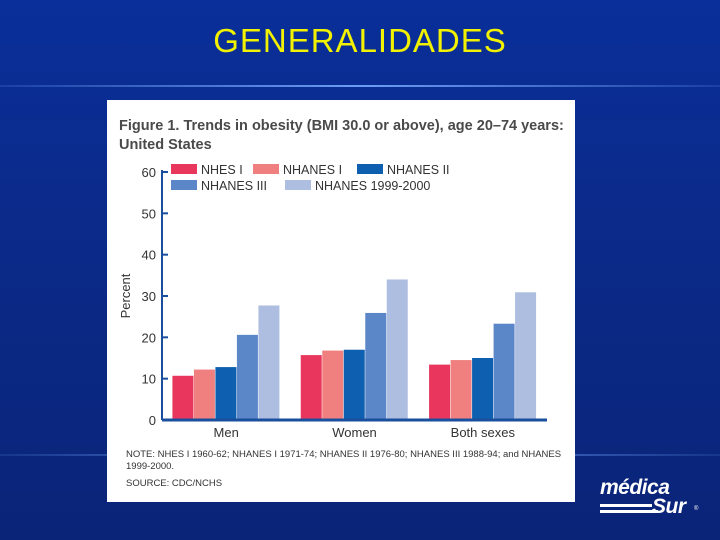  What do you see at coordinates (360, 40) in the screenshot?
I see `slide-title: GENERALIDADES` at bounding box center [360, 40].